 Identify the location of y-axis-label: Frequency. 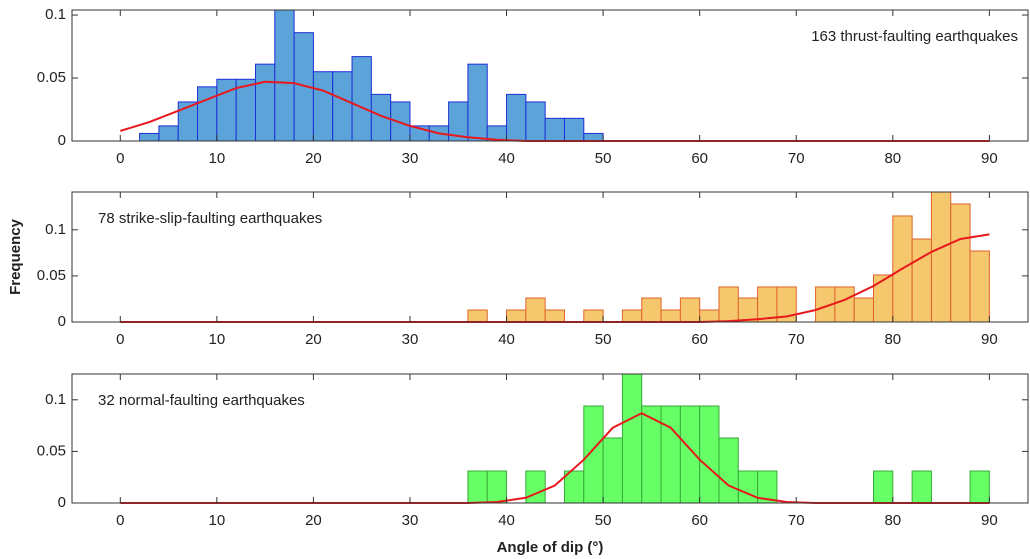
(15, 256).